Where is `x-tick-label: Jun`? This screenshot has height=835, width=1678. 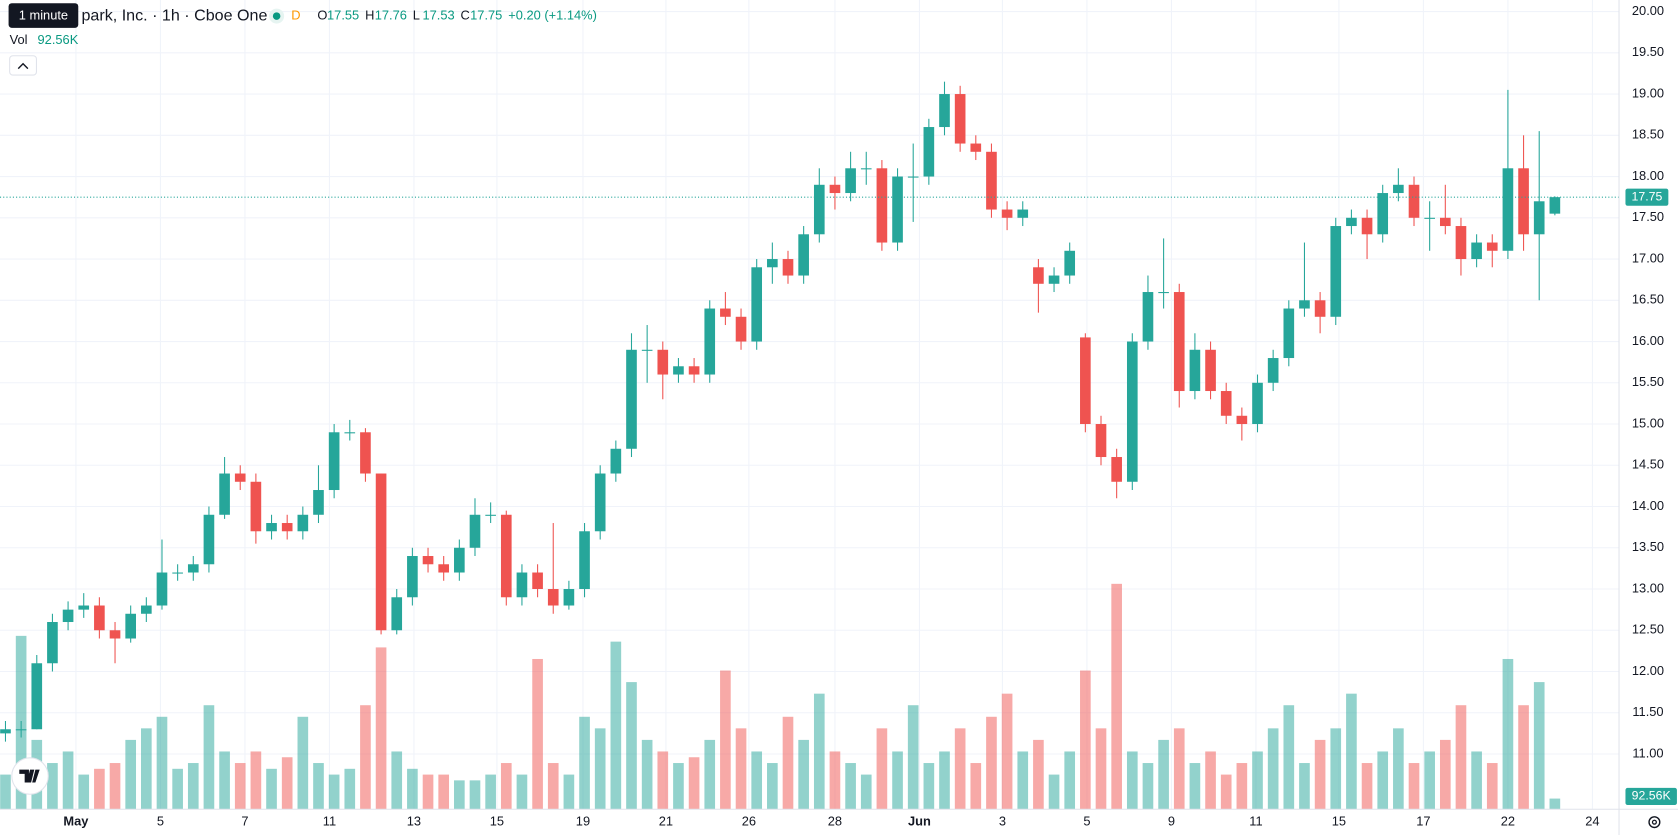
x-tick-label: Jun is located at coordinates (919, 821).